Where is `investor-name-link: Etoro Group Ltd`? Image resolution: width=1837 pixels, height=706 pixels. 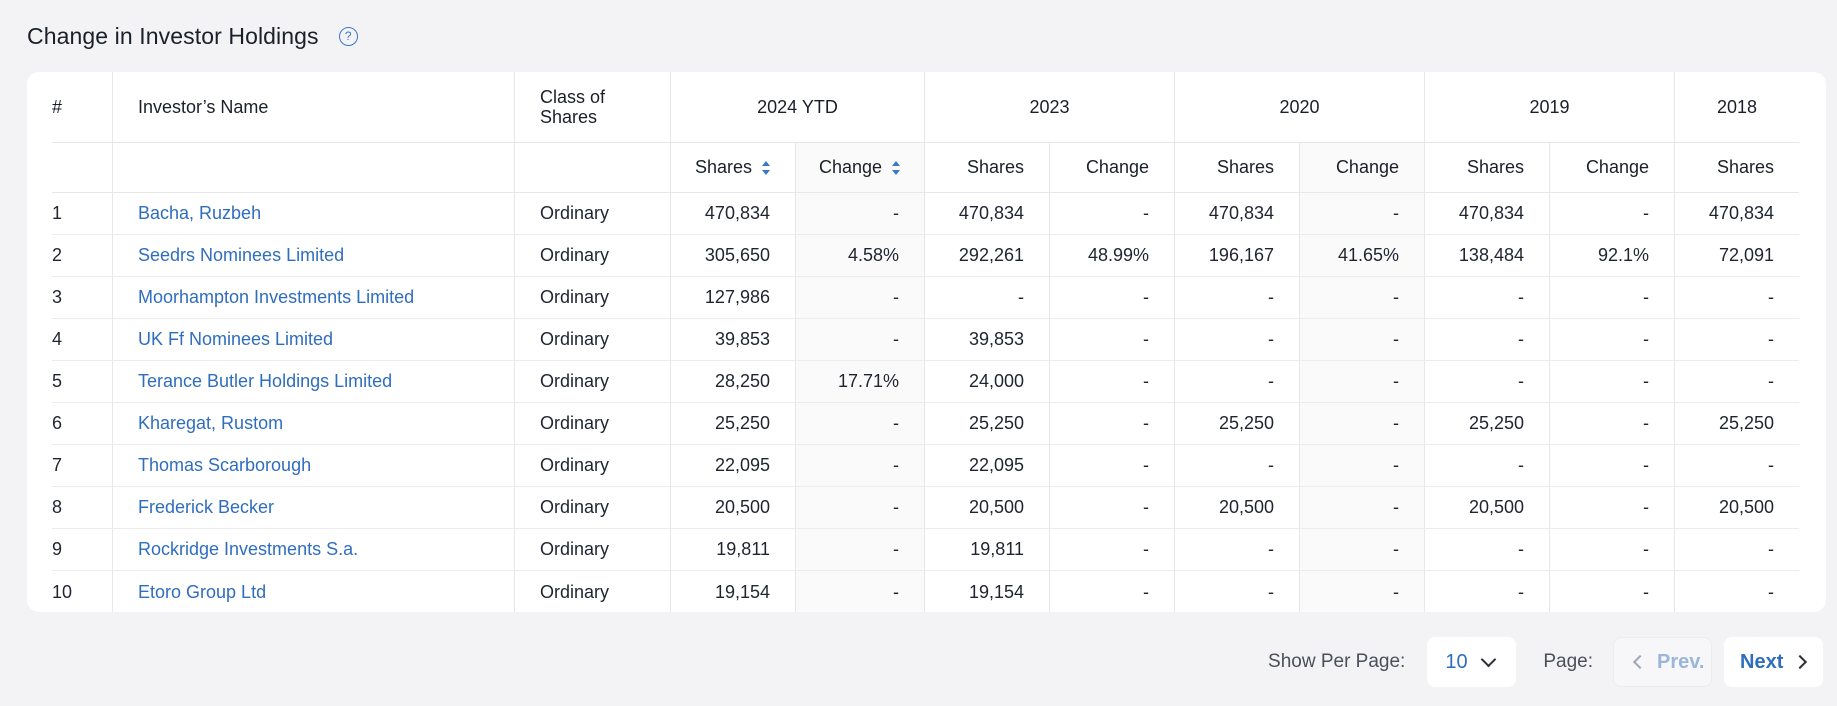 investor-name-link: Etoro Group Ltd is located at coordinates (202, 591).